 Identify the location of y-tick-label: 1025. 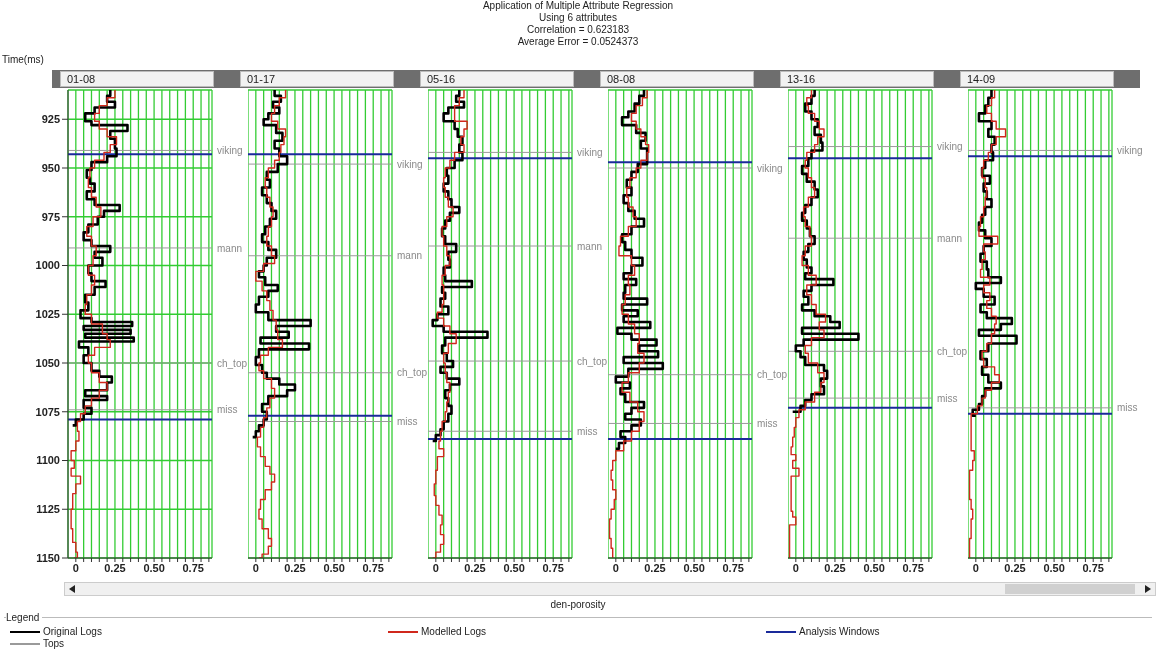
(47, 314).